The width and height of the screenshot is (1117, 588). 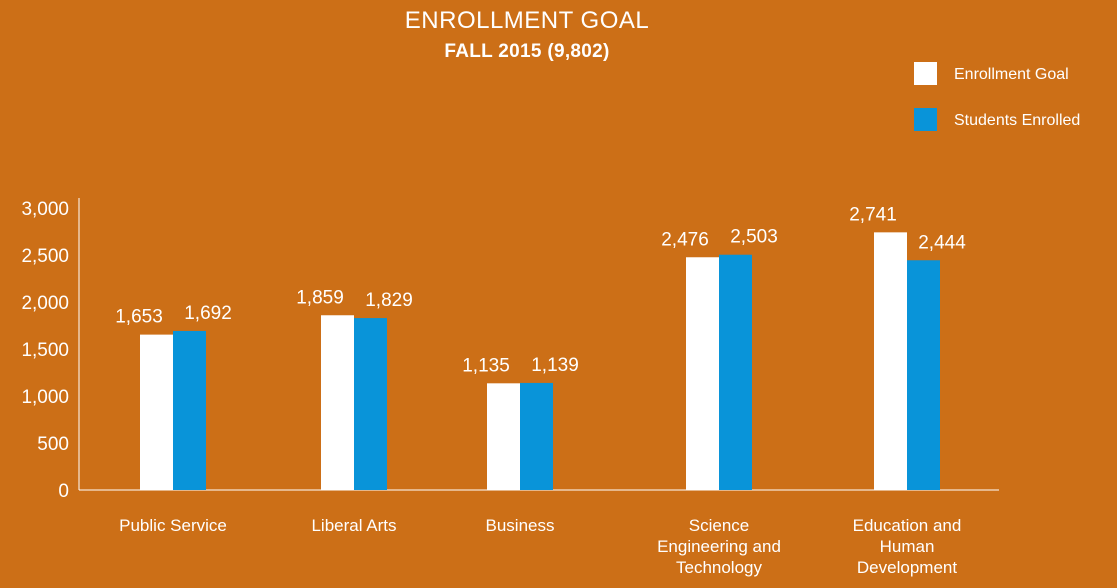 I want to click on chart-subtitle: FALL 2015 (9,802), so click(x=526, y=51).